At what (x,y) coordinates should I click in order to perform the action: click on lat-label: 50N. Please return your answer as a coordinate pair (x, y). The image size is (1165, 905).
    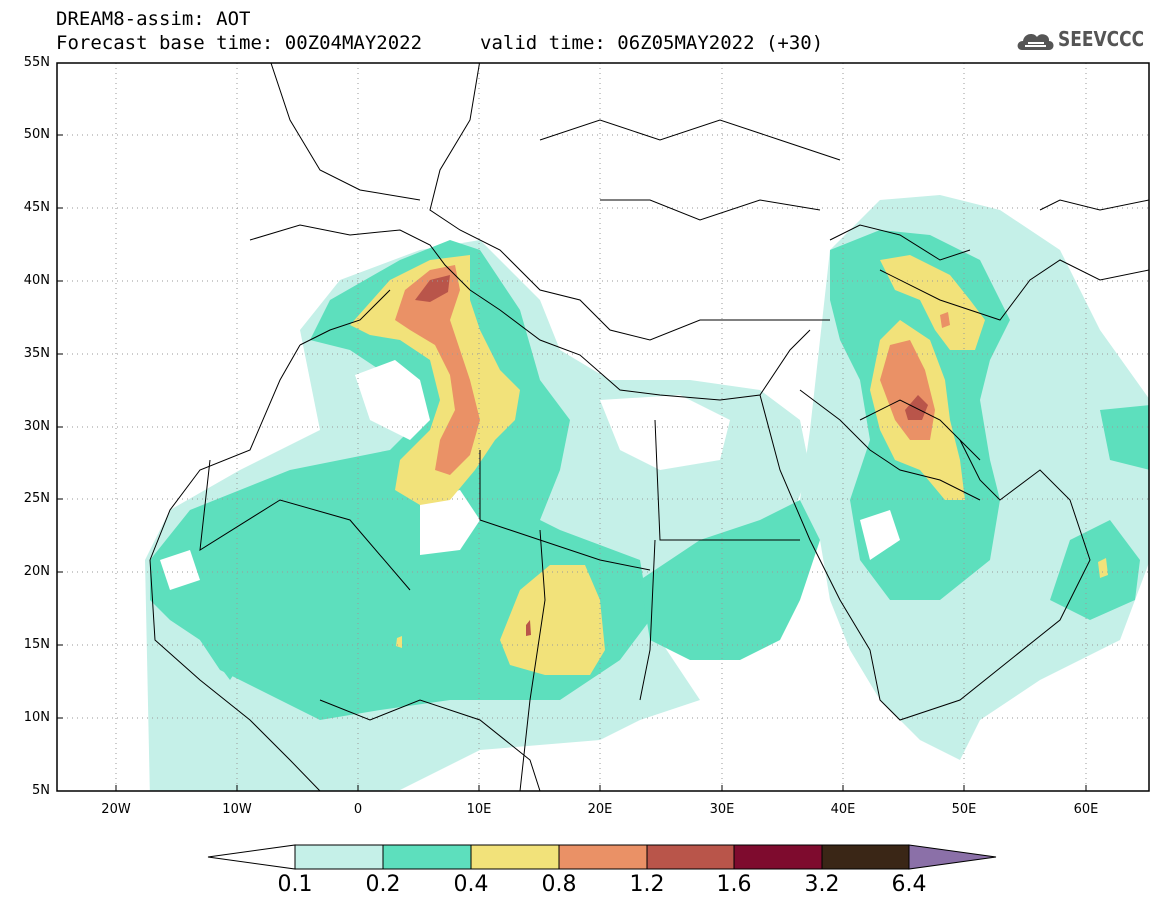
    Looking at the image, I should click on (36, 134).